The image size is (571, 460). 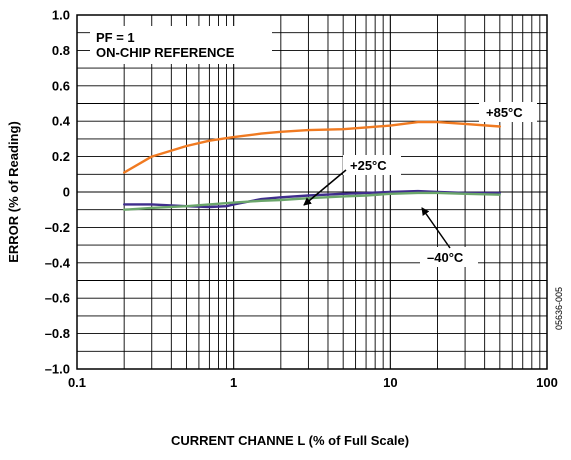 What do you see at coordinates (77, 382) in the screenshot?
I see `x-tick-label: 0.1` at bounding box center [77, 382].